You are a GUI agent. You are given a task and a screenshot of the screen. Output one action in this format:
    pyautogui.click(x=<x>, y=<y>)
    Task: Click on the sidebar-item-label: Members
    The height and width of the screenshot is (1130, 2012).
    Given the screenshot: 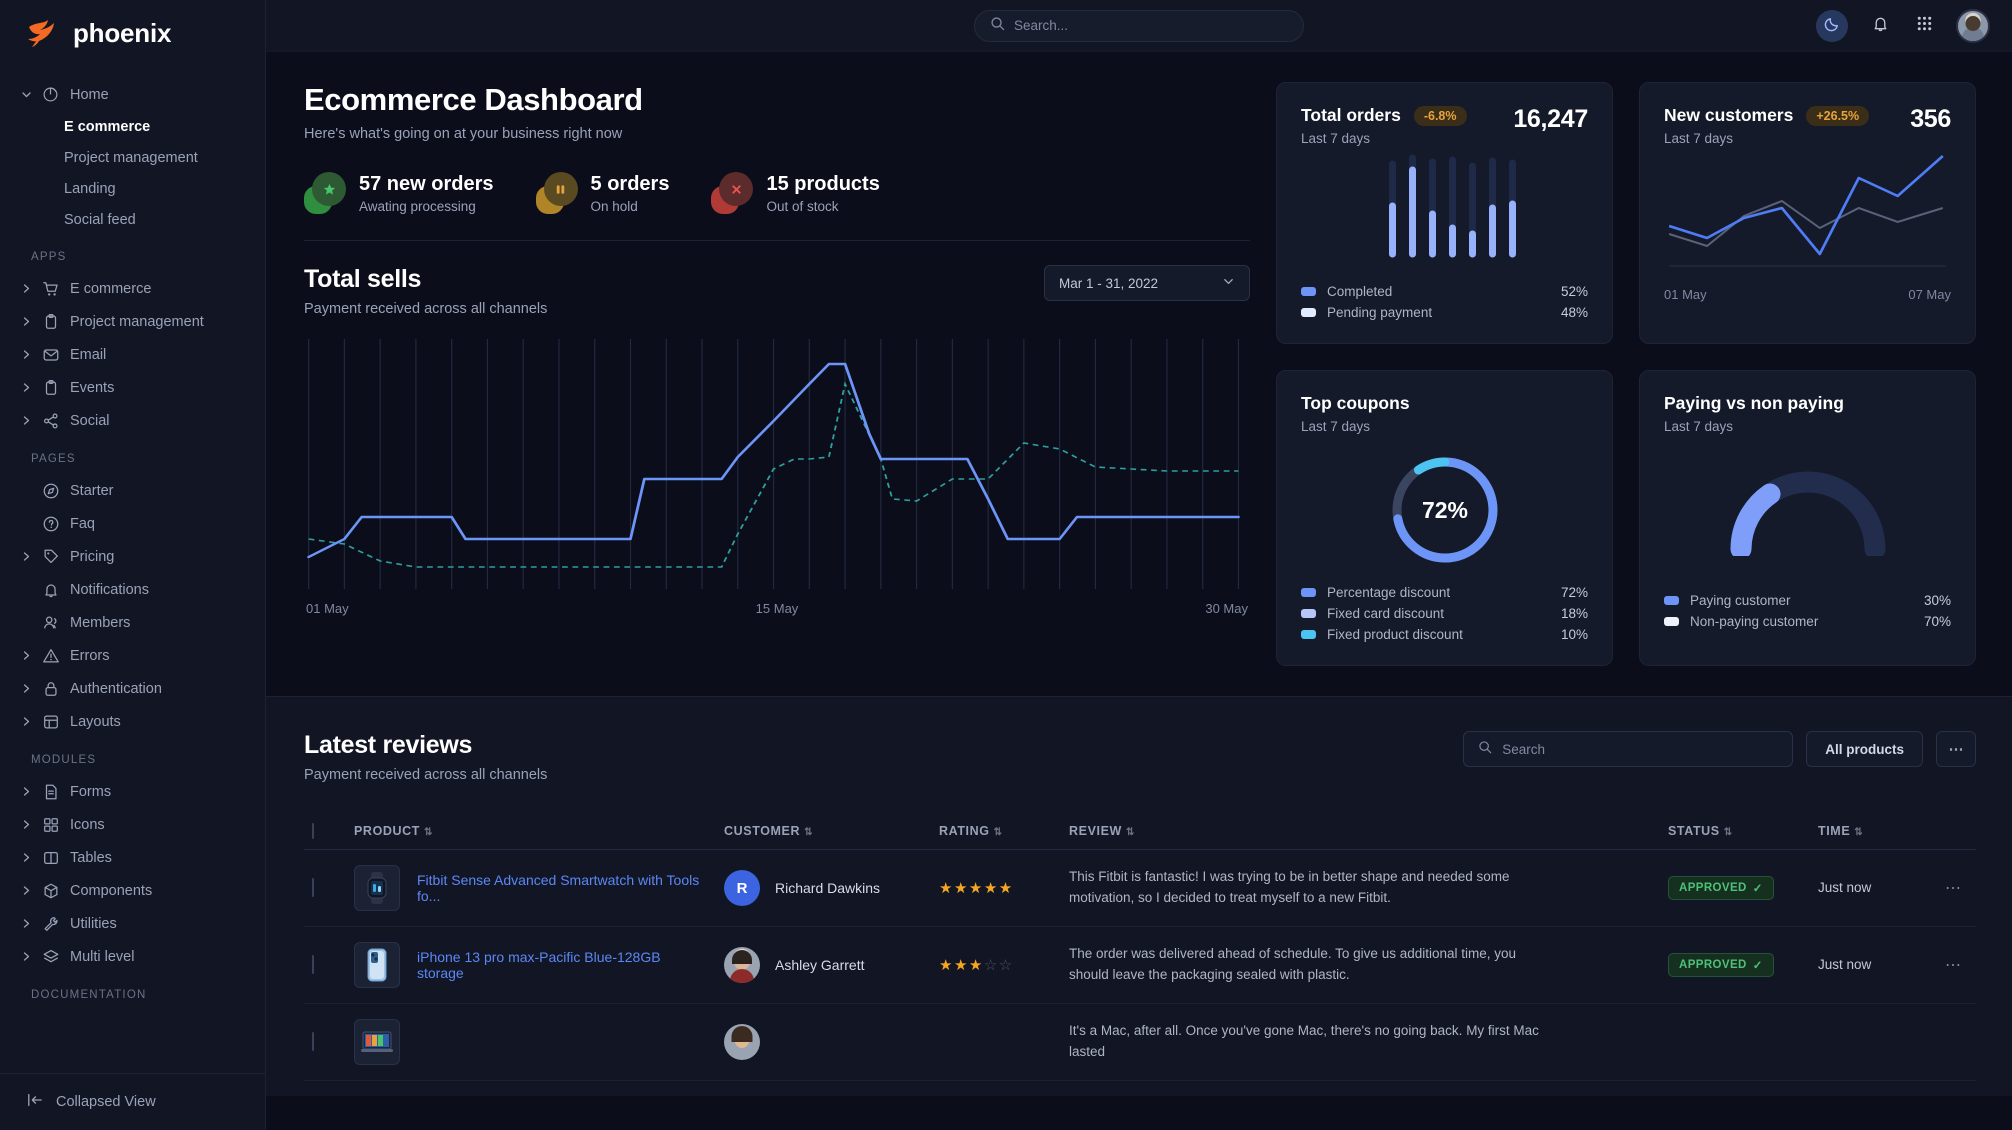 What is the action you would take?
    pyautogui.click(x=100, y=622)
    